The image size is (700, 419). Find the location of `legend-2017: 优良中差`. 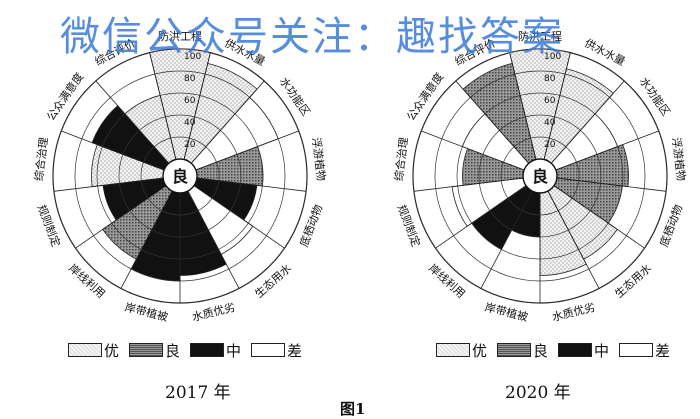

legend-2017: 优良中差 is located at coordinates (190, 350).